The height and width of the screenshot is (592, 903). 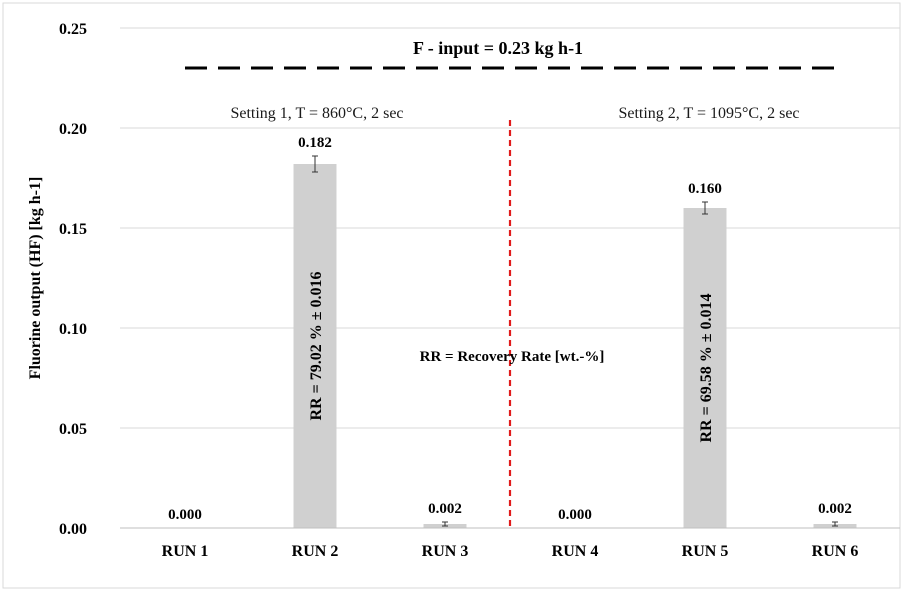 What do you see at coordinates (315, 551) in the screenshot?
I see `x-tick-label: RUN 2` at bounding box center [315, 551].